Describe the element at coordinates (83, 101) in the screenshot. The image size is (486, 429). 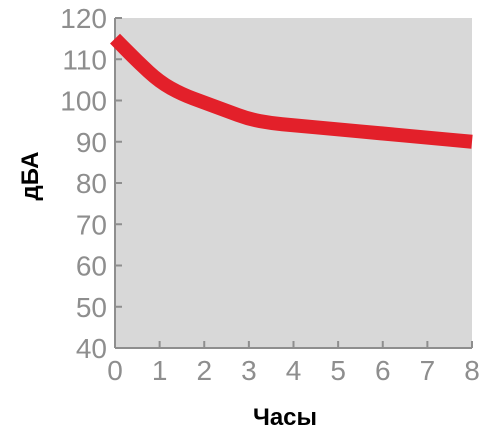
I see `y-tick-label: 100` at that location.